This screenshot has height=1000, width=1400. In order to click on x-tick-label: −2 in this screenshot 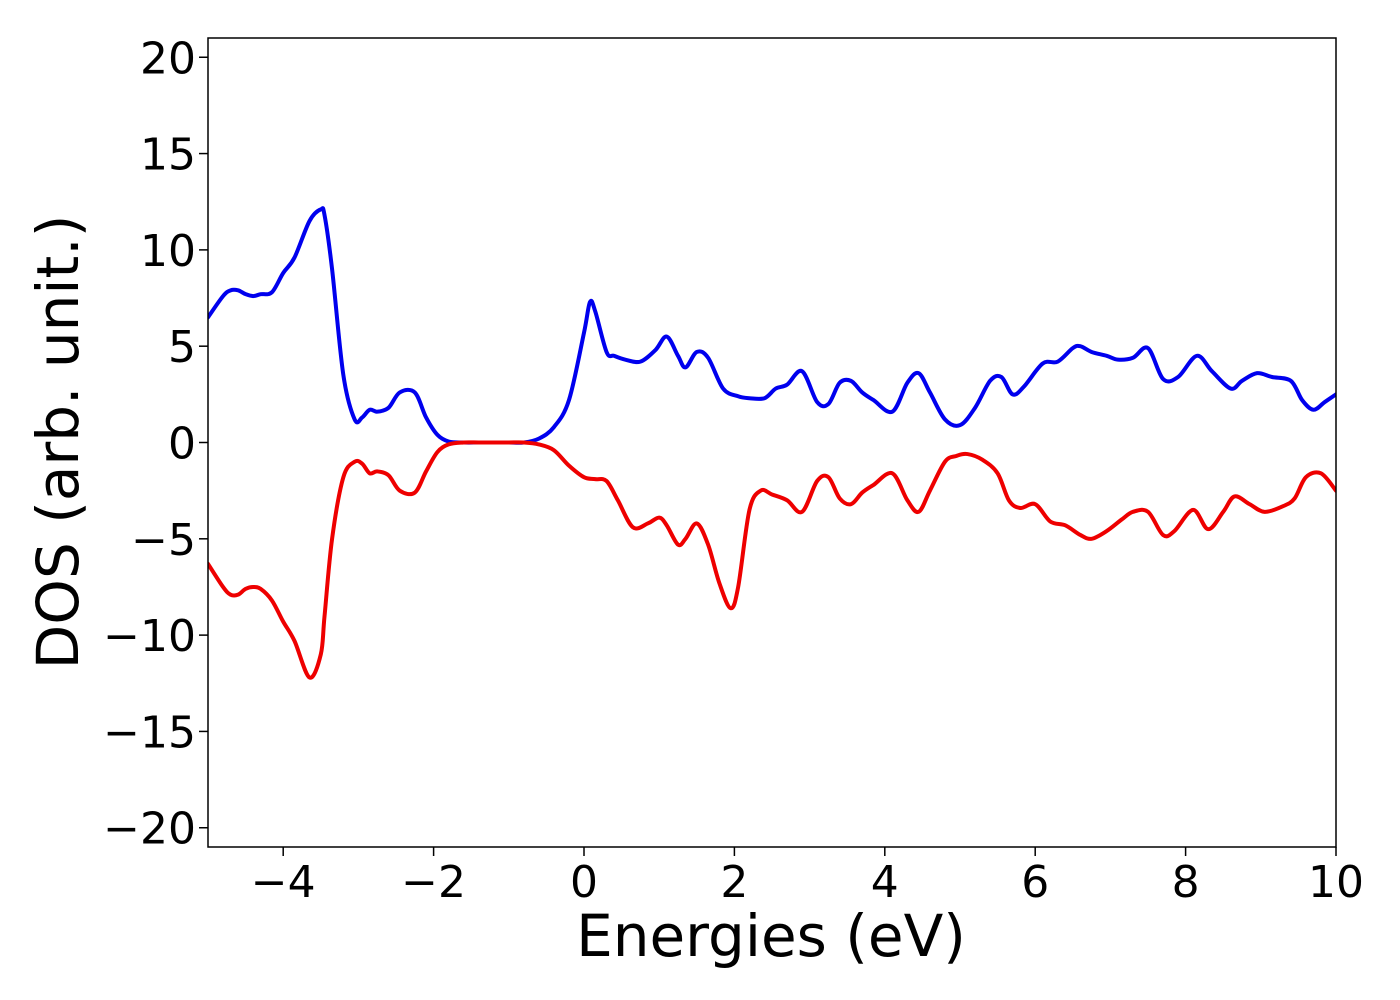, I will do `click(433, 882)`.